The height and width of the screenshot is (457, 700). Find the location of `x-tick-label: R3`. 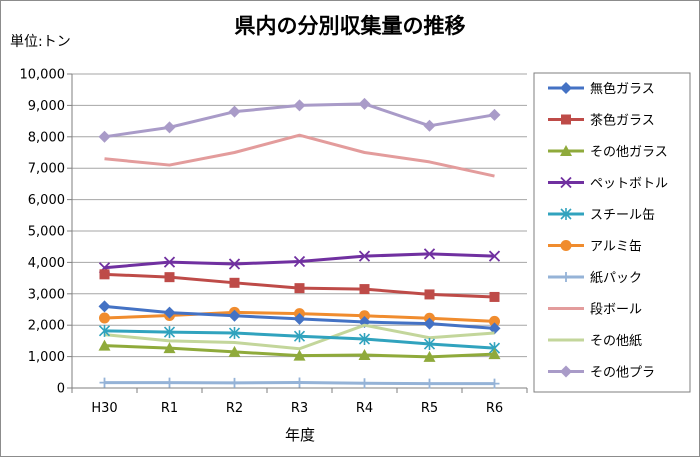

x-tick-label: R3 is located at coordinates (299, 408).